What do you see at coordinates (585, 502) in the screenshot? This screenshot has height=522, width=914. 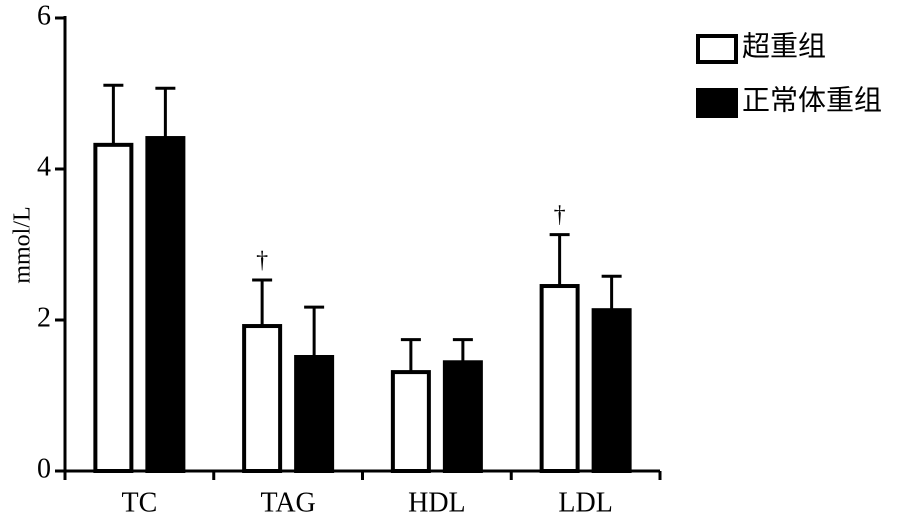 I see `x-tick-label: LDL` at bounding box center [585, 502].